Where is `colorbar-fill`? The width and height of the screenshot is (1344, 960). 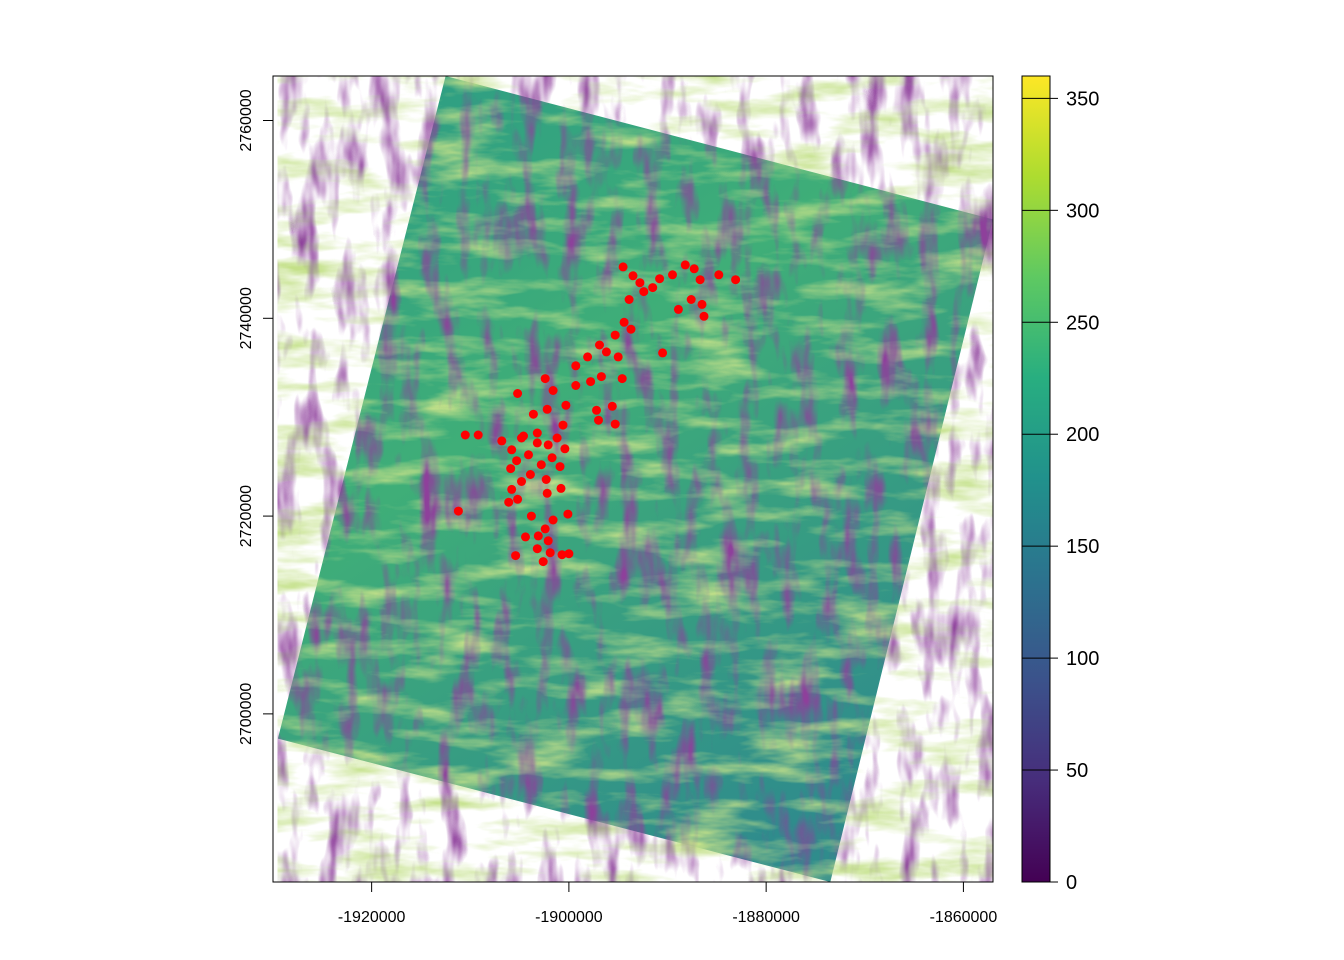
colorbar-fill is located at coordinates (1036, 479).